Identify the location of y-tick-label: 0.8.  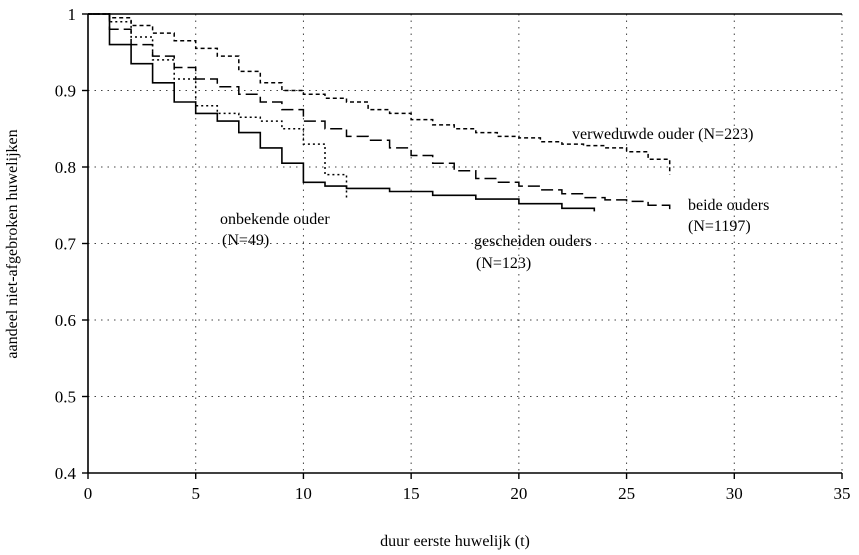
(65, 167).